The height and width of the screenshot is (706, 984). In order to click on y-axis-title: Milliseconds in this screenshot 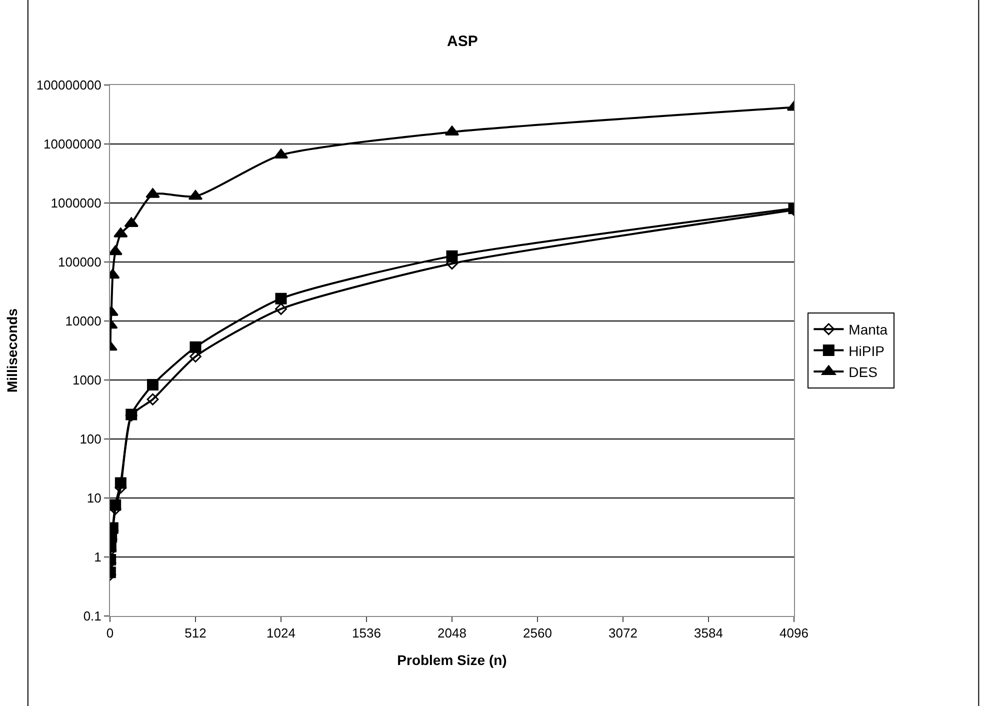, I will do `click(12, 350)`.